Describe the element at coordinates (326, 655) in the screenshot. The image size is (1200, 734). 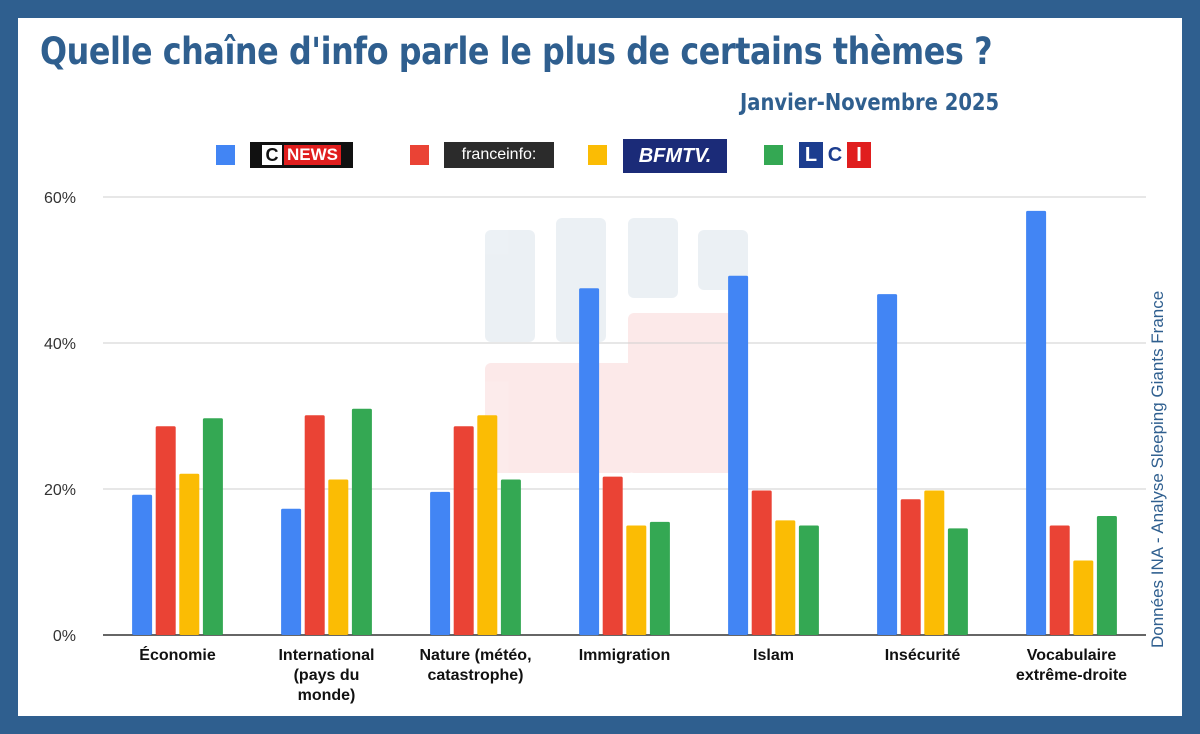
I see `x-category-label-line: International` at that location.